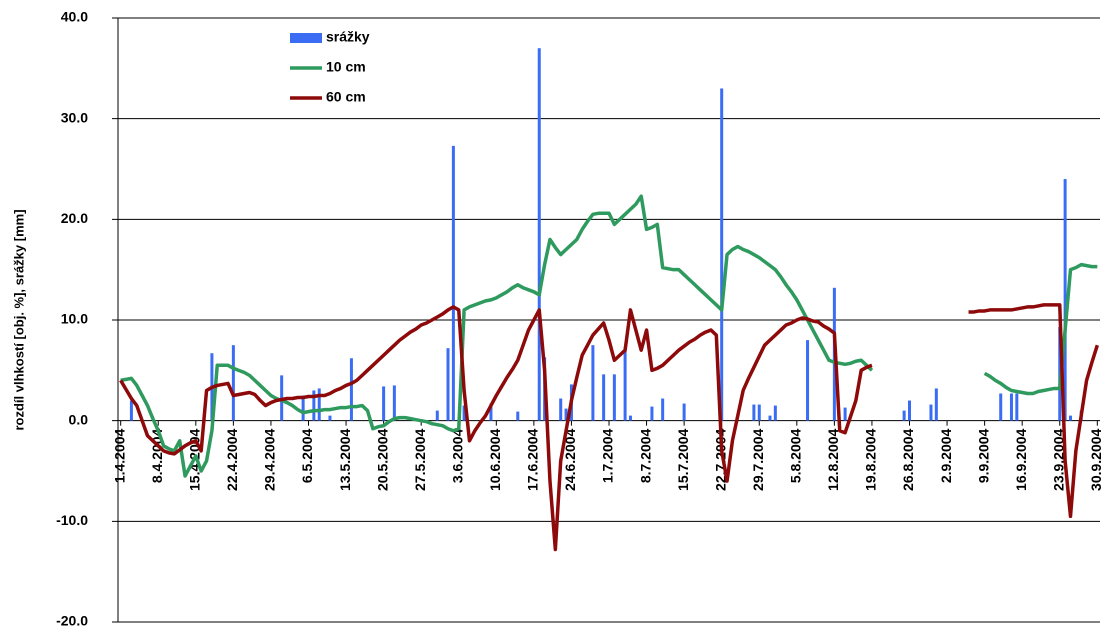 The width and height of the screenshot is (1107, 635). Describe the element at coordinates (18, 319) in the screenshot. I see `y-axis-title: rozdíl vlhkostí [obj. %], srážky [mm]` at that location.